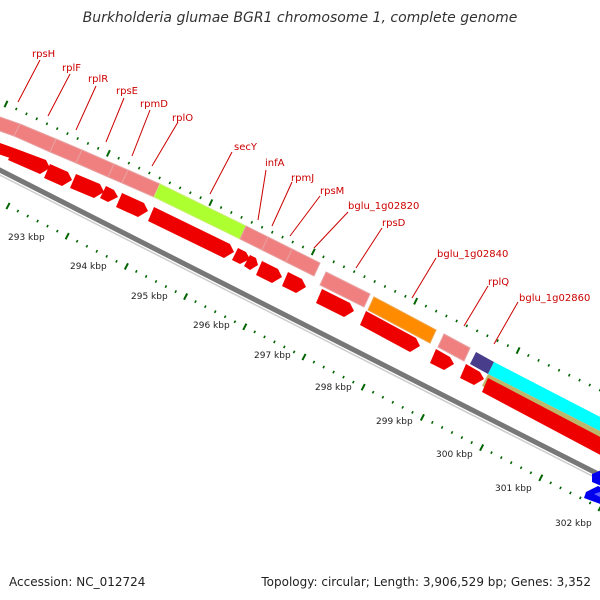  What do you see at coordinates (149, 128) in the screenshot?
I see `gene-label-rpmD: rpmD` at bounding box center [149, 128].